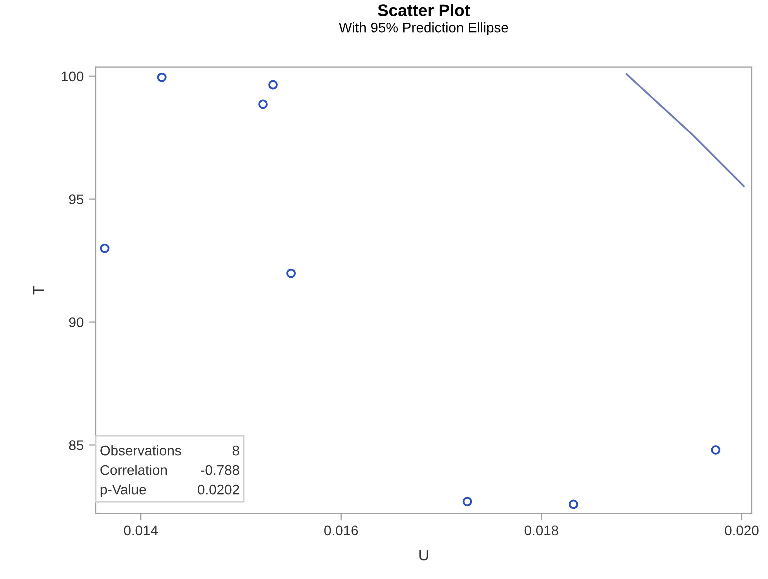 The height and width of the screenshot is (579, 768). Describe the element at coordinates (38, 290) in the screenshot. I see `y-axis-title: T` at that location.